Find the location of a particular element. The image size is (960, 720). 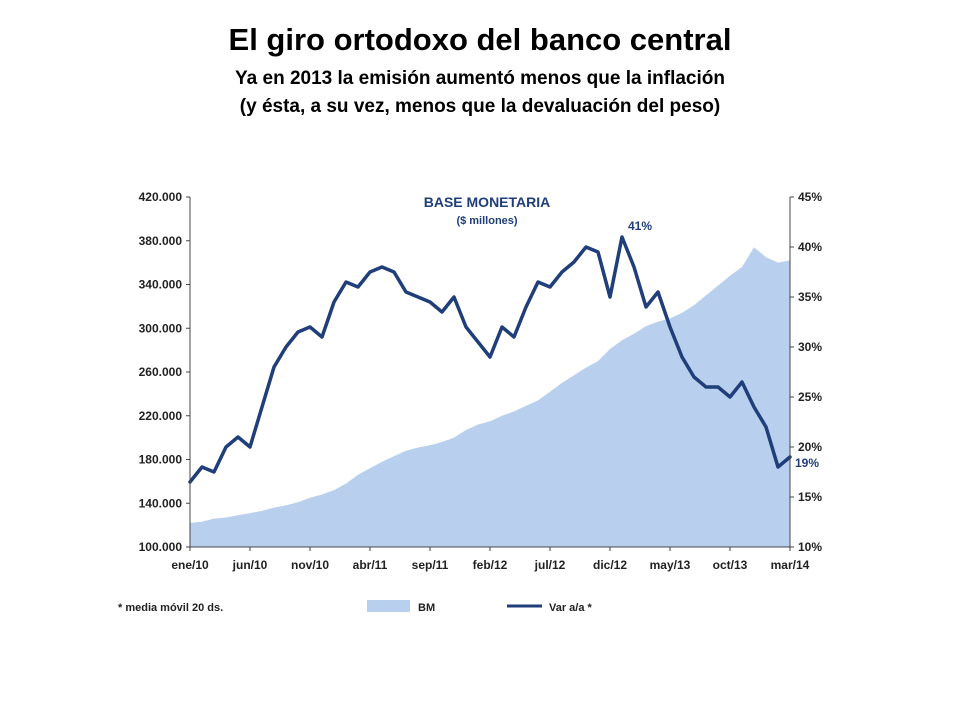

right-tick-label: 30% is located at coordinates (810, 347).